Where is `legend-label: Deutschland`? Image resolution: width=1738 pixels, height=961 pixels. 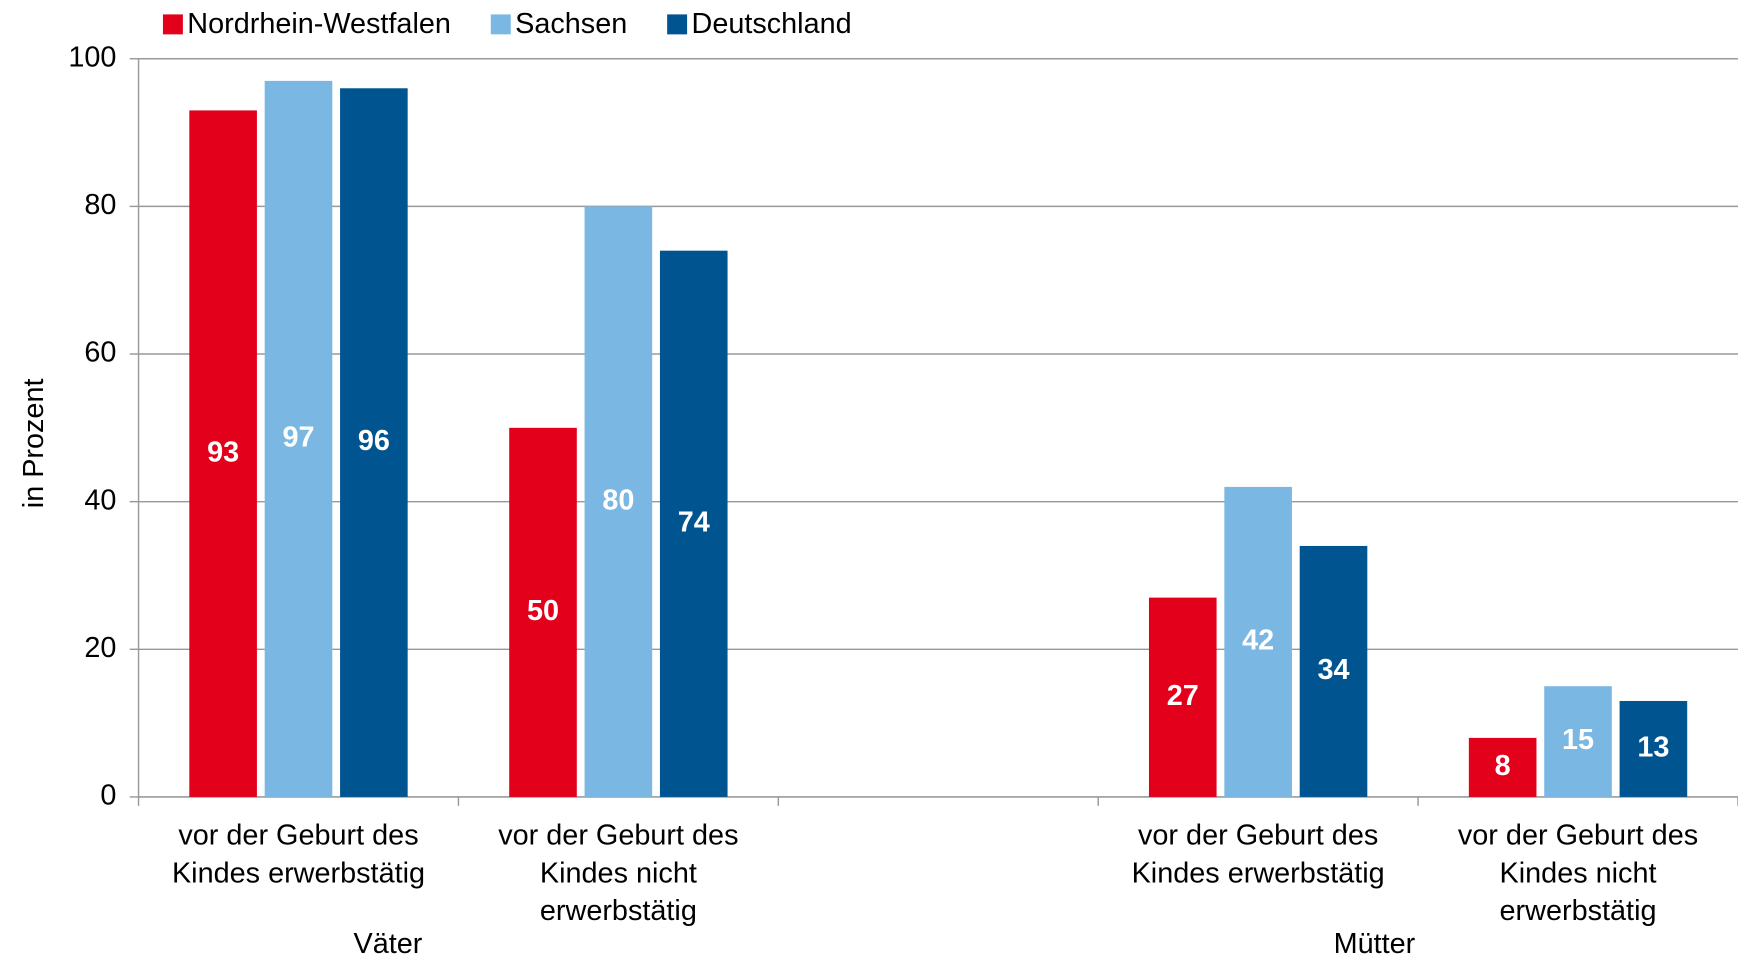
legend-label: Deutschland is located at coordinates (772, 24).